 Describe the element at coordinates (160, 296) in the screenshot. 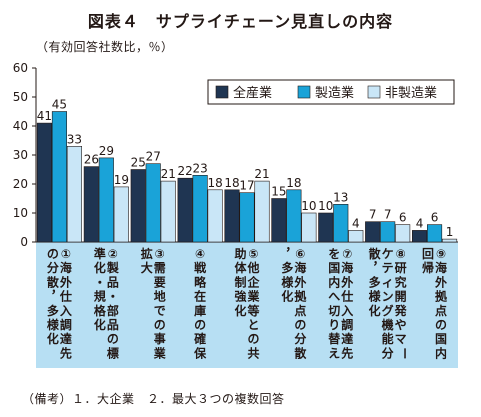

I see `category-label-char: 地` at that location.